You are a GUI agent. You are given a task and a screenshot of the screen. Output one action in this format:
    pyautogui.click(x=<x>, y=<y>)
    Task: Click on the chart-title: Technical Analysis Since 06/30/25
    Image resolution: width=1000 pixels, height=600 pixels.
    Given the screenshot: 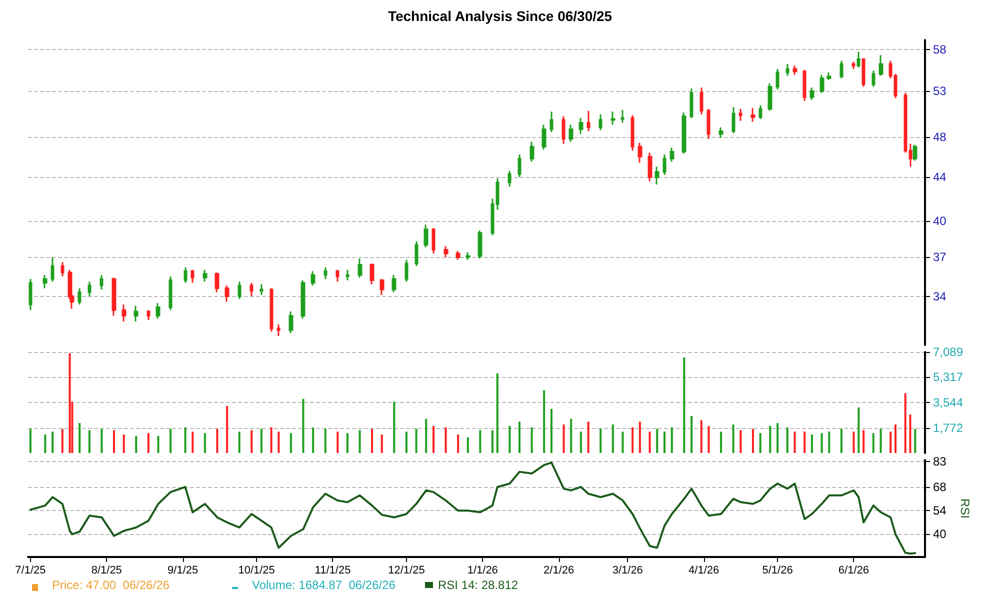 What is the action you would take?
    pyautogui.click(x=500, y=16)
    